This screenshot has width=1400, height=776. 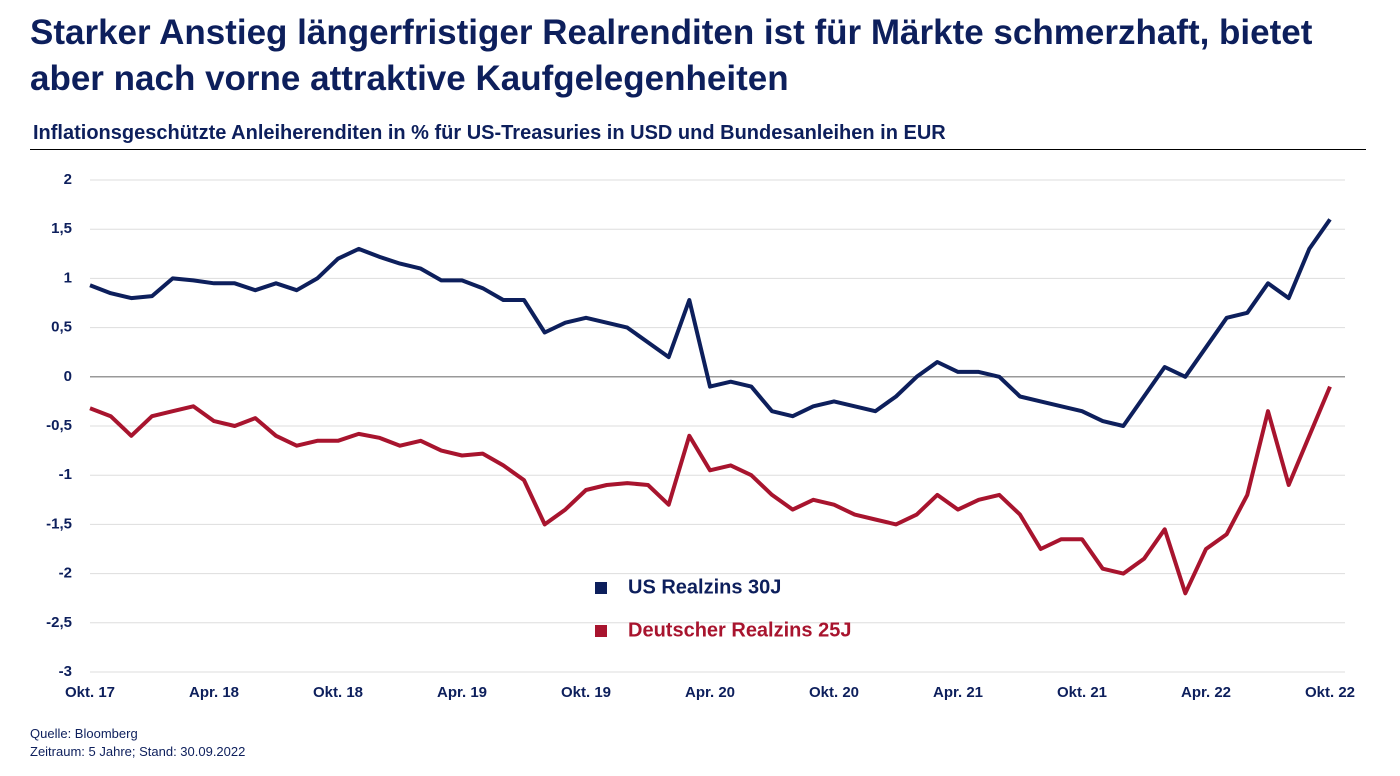 What do you see at coordinates (65, 671) in the screenshot?
I see `y-tick-label: -3` at bounding box center [65, 671].